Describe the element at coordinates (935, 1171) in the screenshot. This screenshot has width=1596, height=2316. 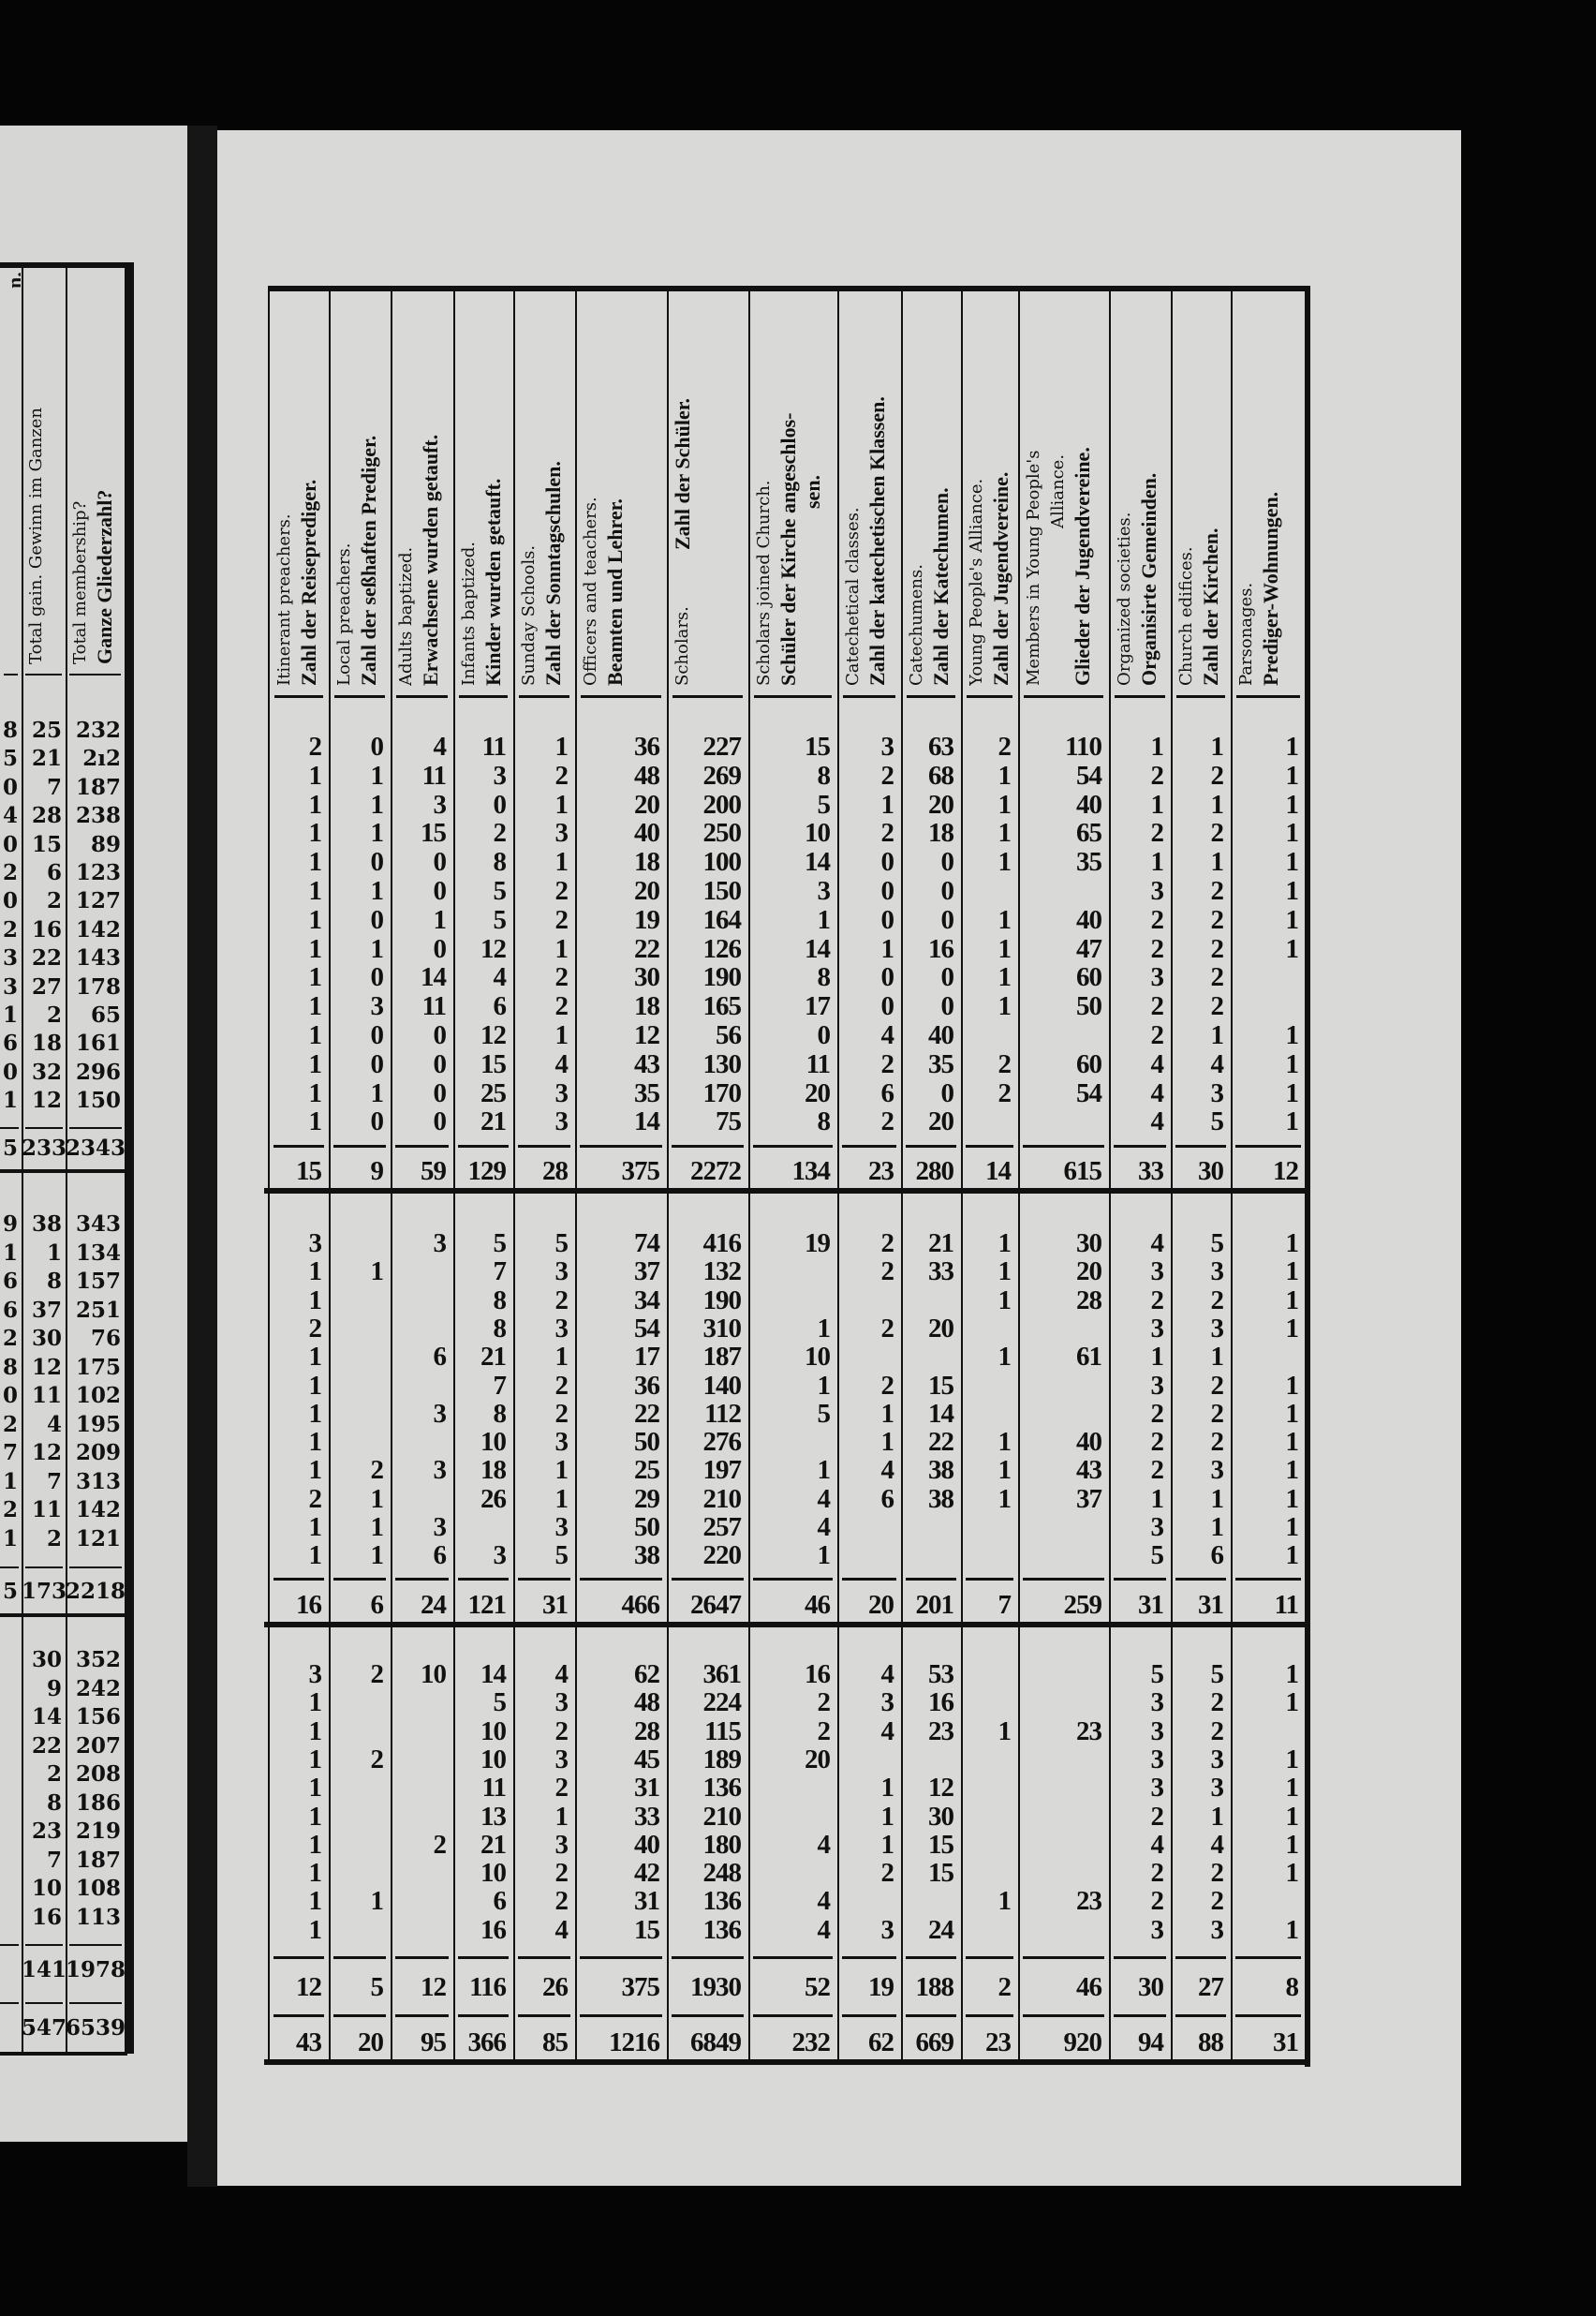
I see `total-cell: 280` at that location.